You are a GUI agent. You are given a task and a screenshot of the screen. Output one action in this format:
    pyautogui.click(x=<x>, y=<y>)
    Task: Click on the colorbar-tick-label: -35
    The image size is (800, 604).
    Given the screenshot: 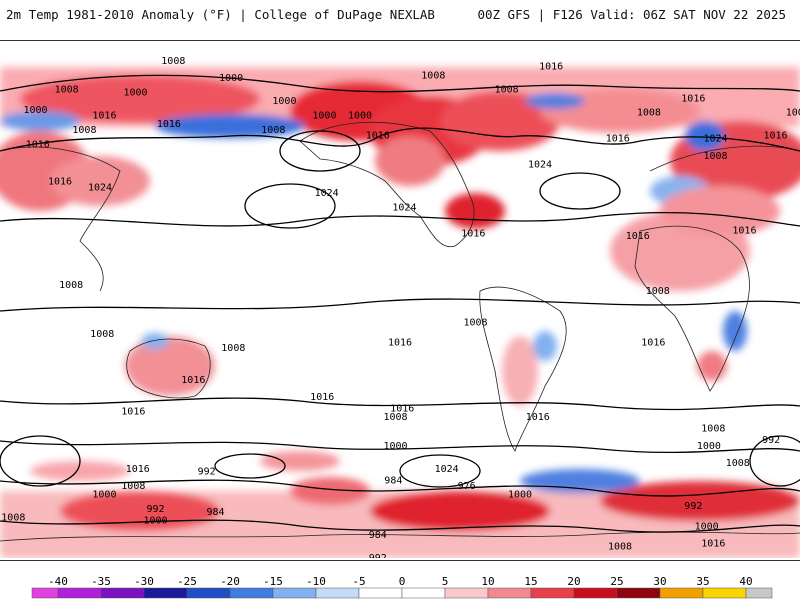 What is the action you would take?
    pyautogui.click(x=101, y=581)
    